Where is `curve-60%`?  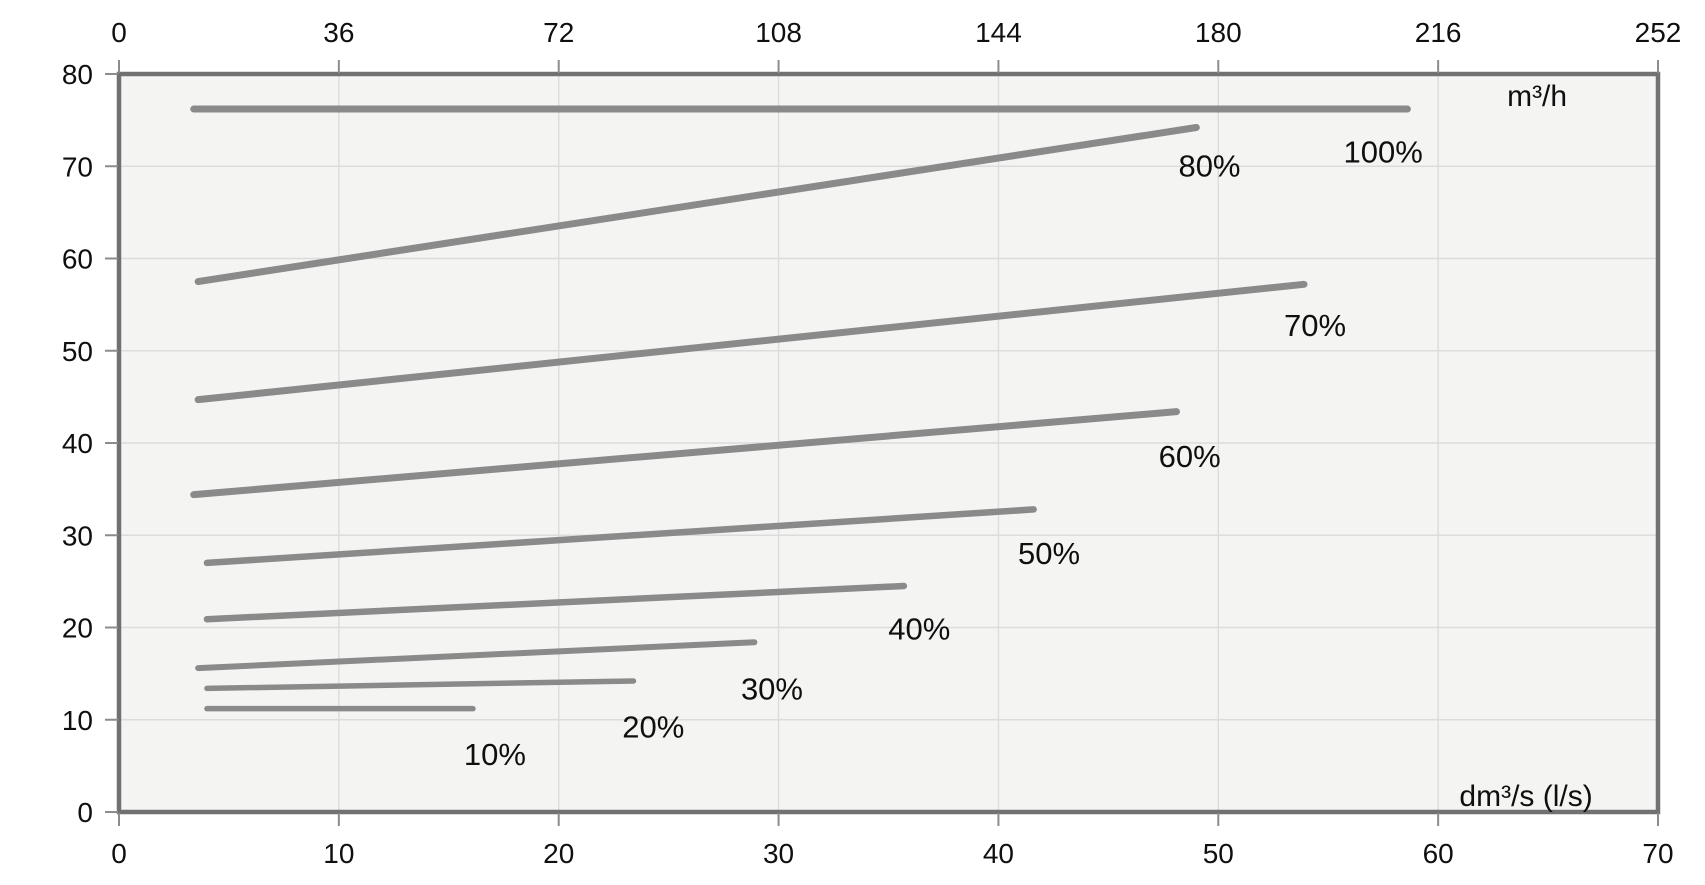 curve-60% is located at coordinates (685, 453).